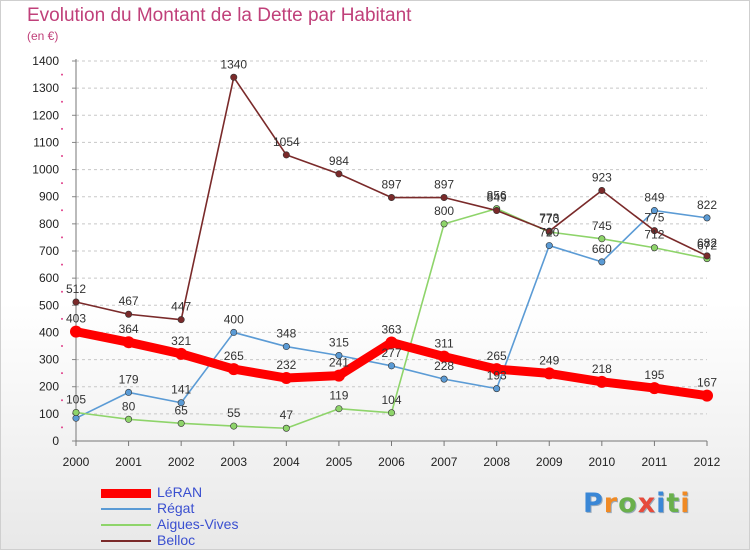  I want to click on data-label: 822, so click(707, 205).